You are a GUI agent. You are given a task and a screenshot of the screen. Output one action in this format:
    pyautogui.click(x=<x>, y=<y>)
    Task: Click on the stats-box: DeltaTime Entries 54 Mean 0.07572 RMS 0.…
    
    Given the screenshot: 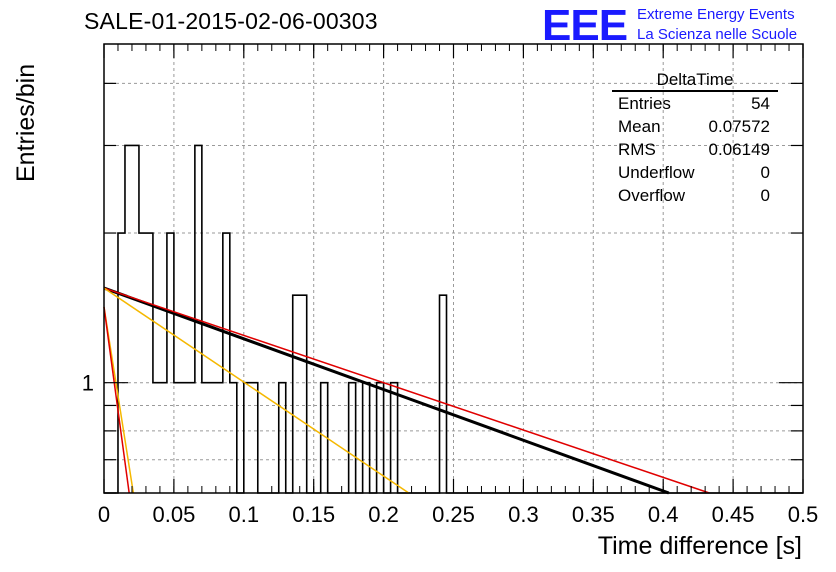 What is the action you would take?
    pyautogui.click(x=695, y=138)
    